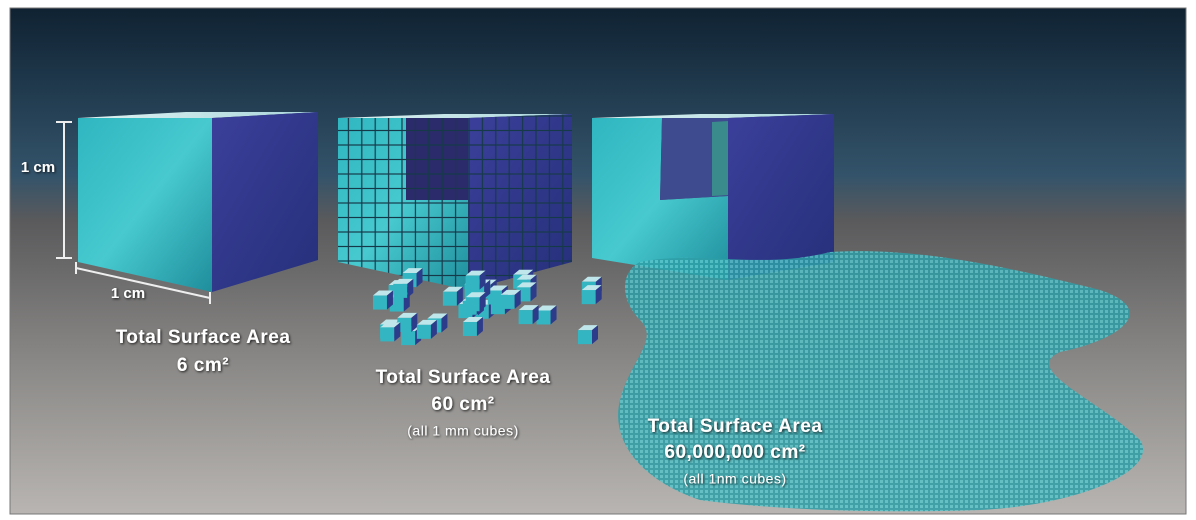 This screenshot has width=1196, height=520. Describe the element at coordinates (734, 452) in the screenshot. I see `panel-area: 60,000,000 cm²` at that location.